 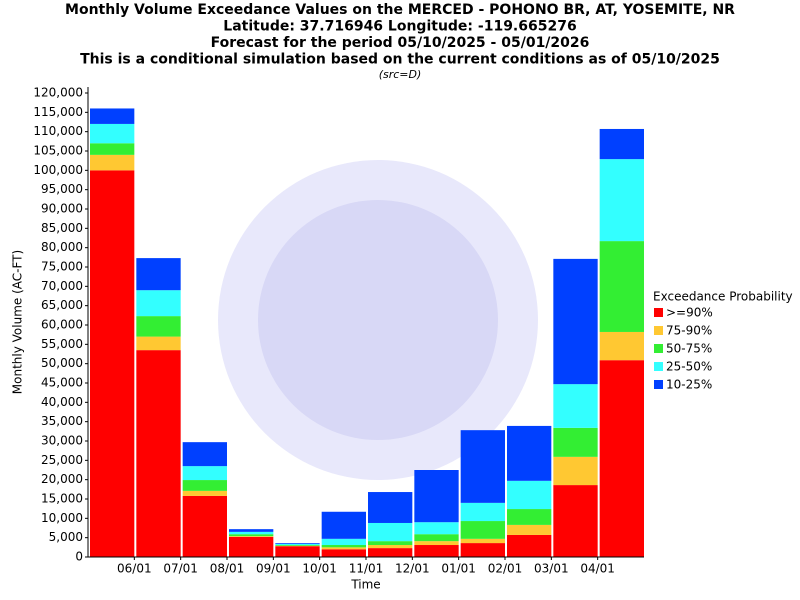 What do you see at coordinates (458, 569) in the screenshot?
I see `x-tick-label: 01/01` at bounding box center [458, 569].